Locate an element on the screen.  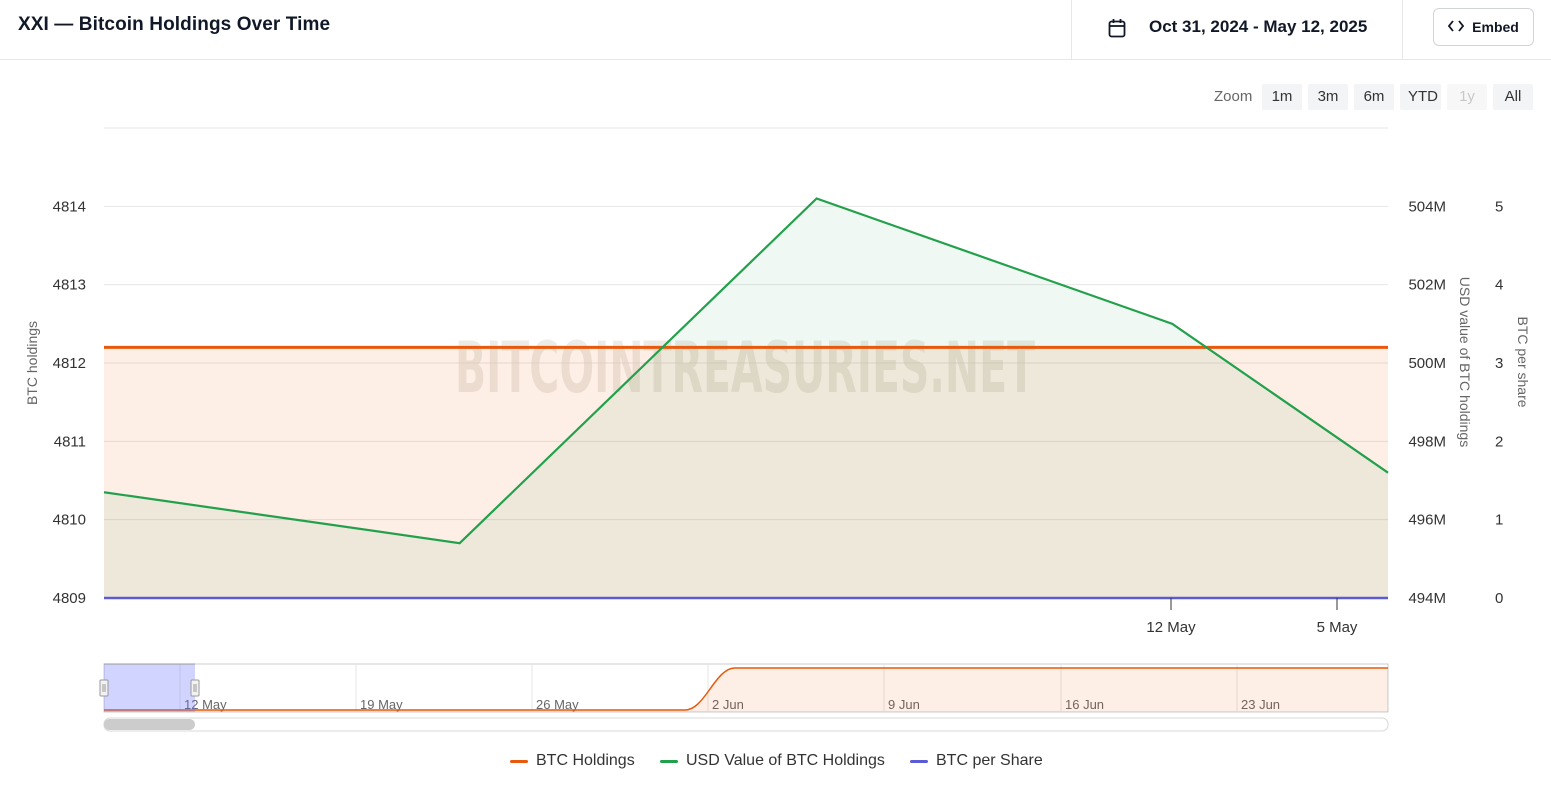
y-axis-title-left: BTC holdings is located at coordinates (32, 363).